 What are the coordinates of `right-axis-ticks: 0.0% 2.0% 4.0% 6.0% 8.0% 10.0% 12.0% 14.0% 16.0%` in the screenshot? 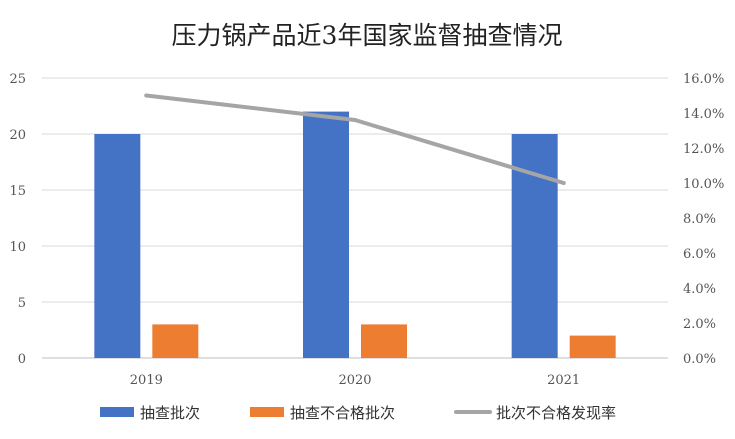 It's located at (703, 219).